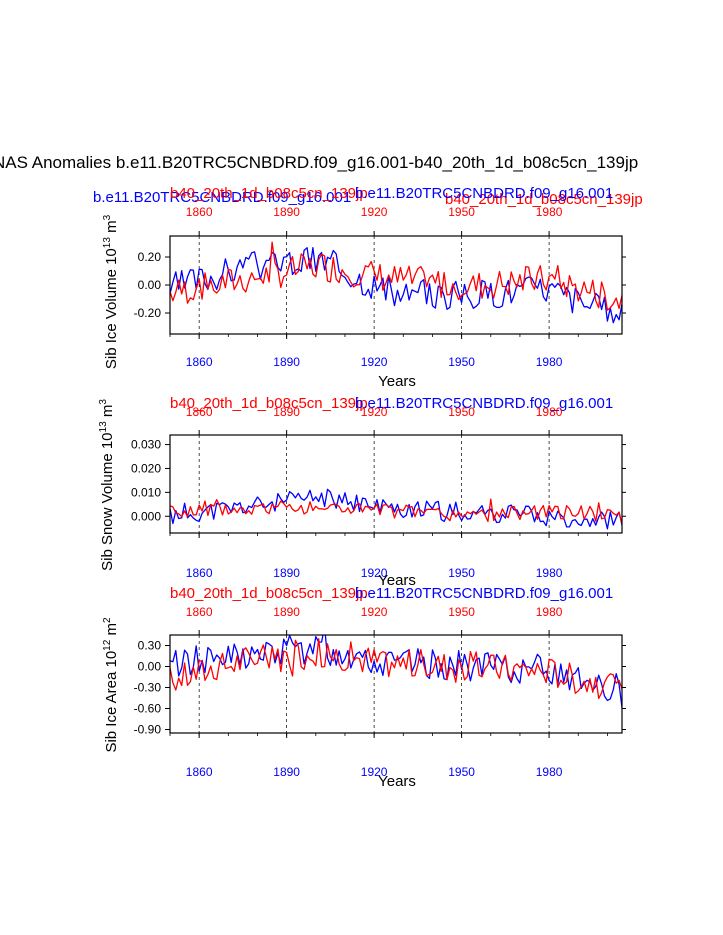 The image size is (723, 935). What do you see at coordinates (146, 492) in the screenshot?
I see `y-tick-label: 0.010` at bounding box center [146, 492].